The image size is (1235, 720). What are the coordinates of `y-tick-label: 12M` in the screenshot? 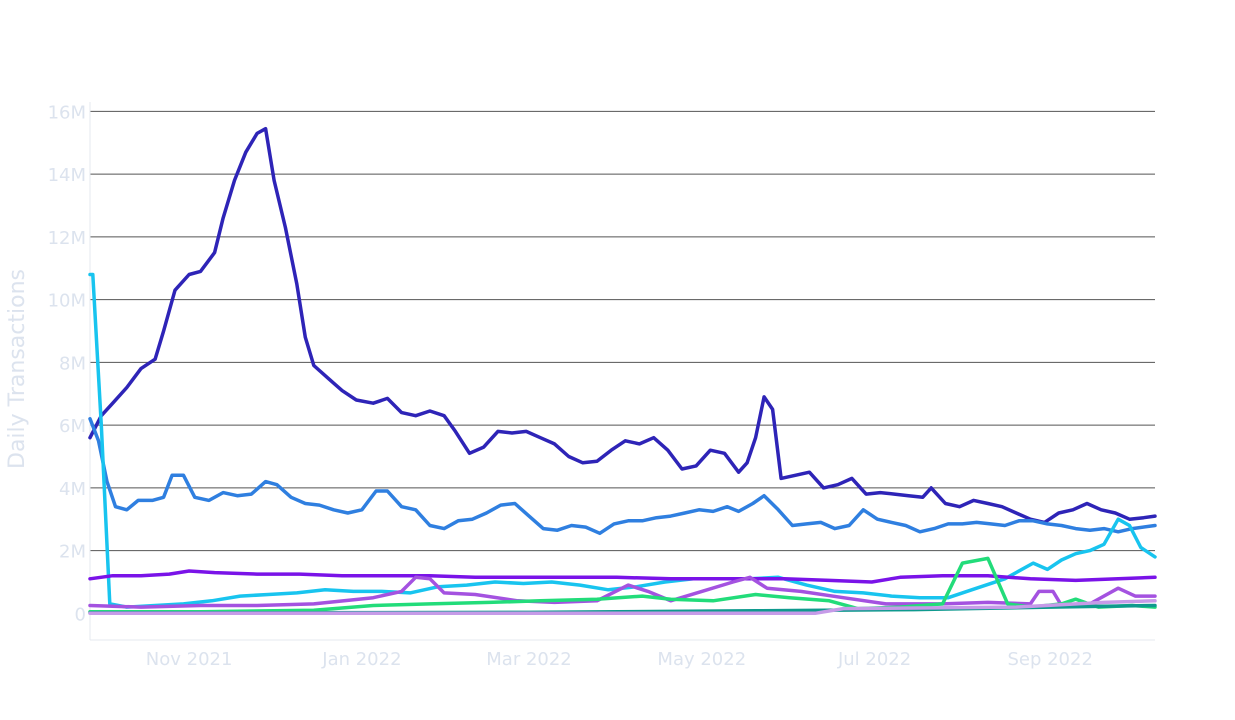 It's located at (67, 238).